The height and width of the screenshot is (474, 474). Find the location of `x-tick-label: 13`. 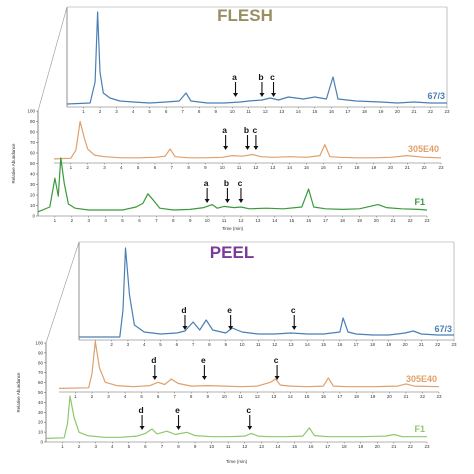

x-tick-label: 13 is located at coordinates (258, 220).